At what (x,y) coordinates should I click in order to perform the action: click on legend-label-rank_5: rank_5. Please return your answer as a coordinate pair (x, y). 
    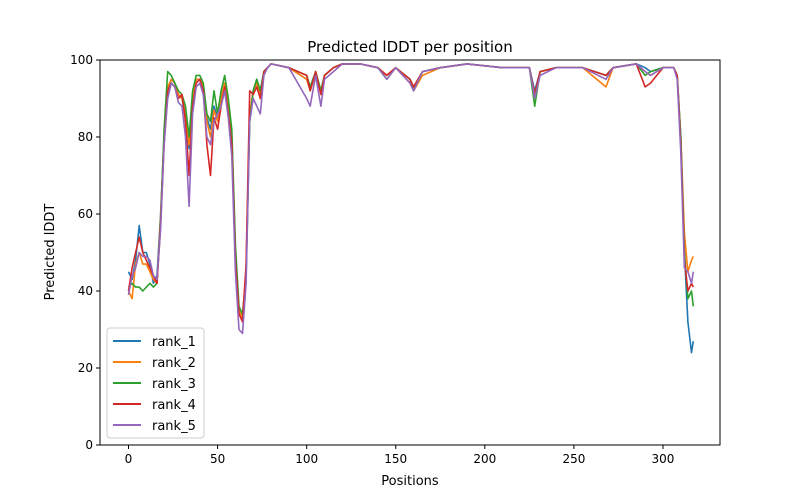
    Looking at the image, I should click on (174, 426).